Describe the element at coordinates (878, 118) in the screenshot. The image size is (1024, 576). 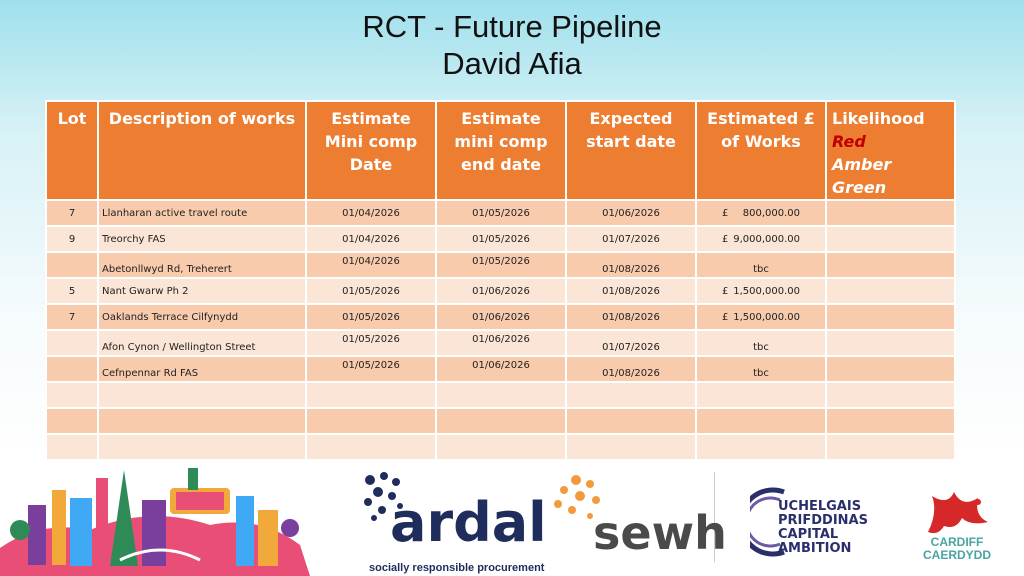
I see `likelihood-label: Likelihood` at that location.